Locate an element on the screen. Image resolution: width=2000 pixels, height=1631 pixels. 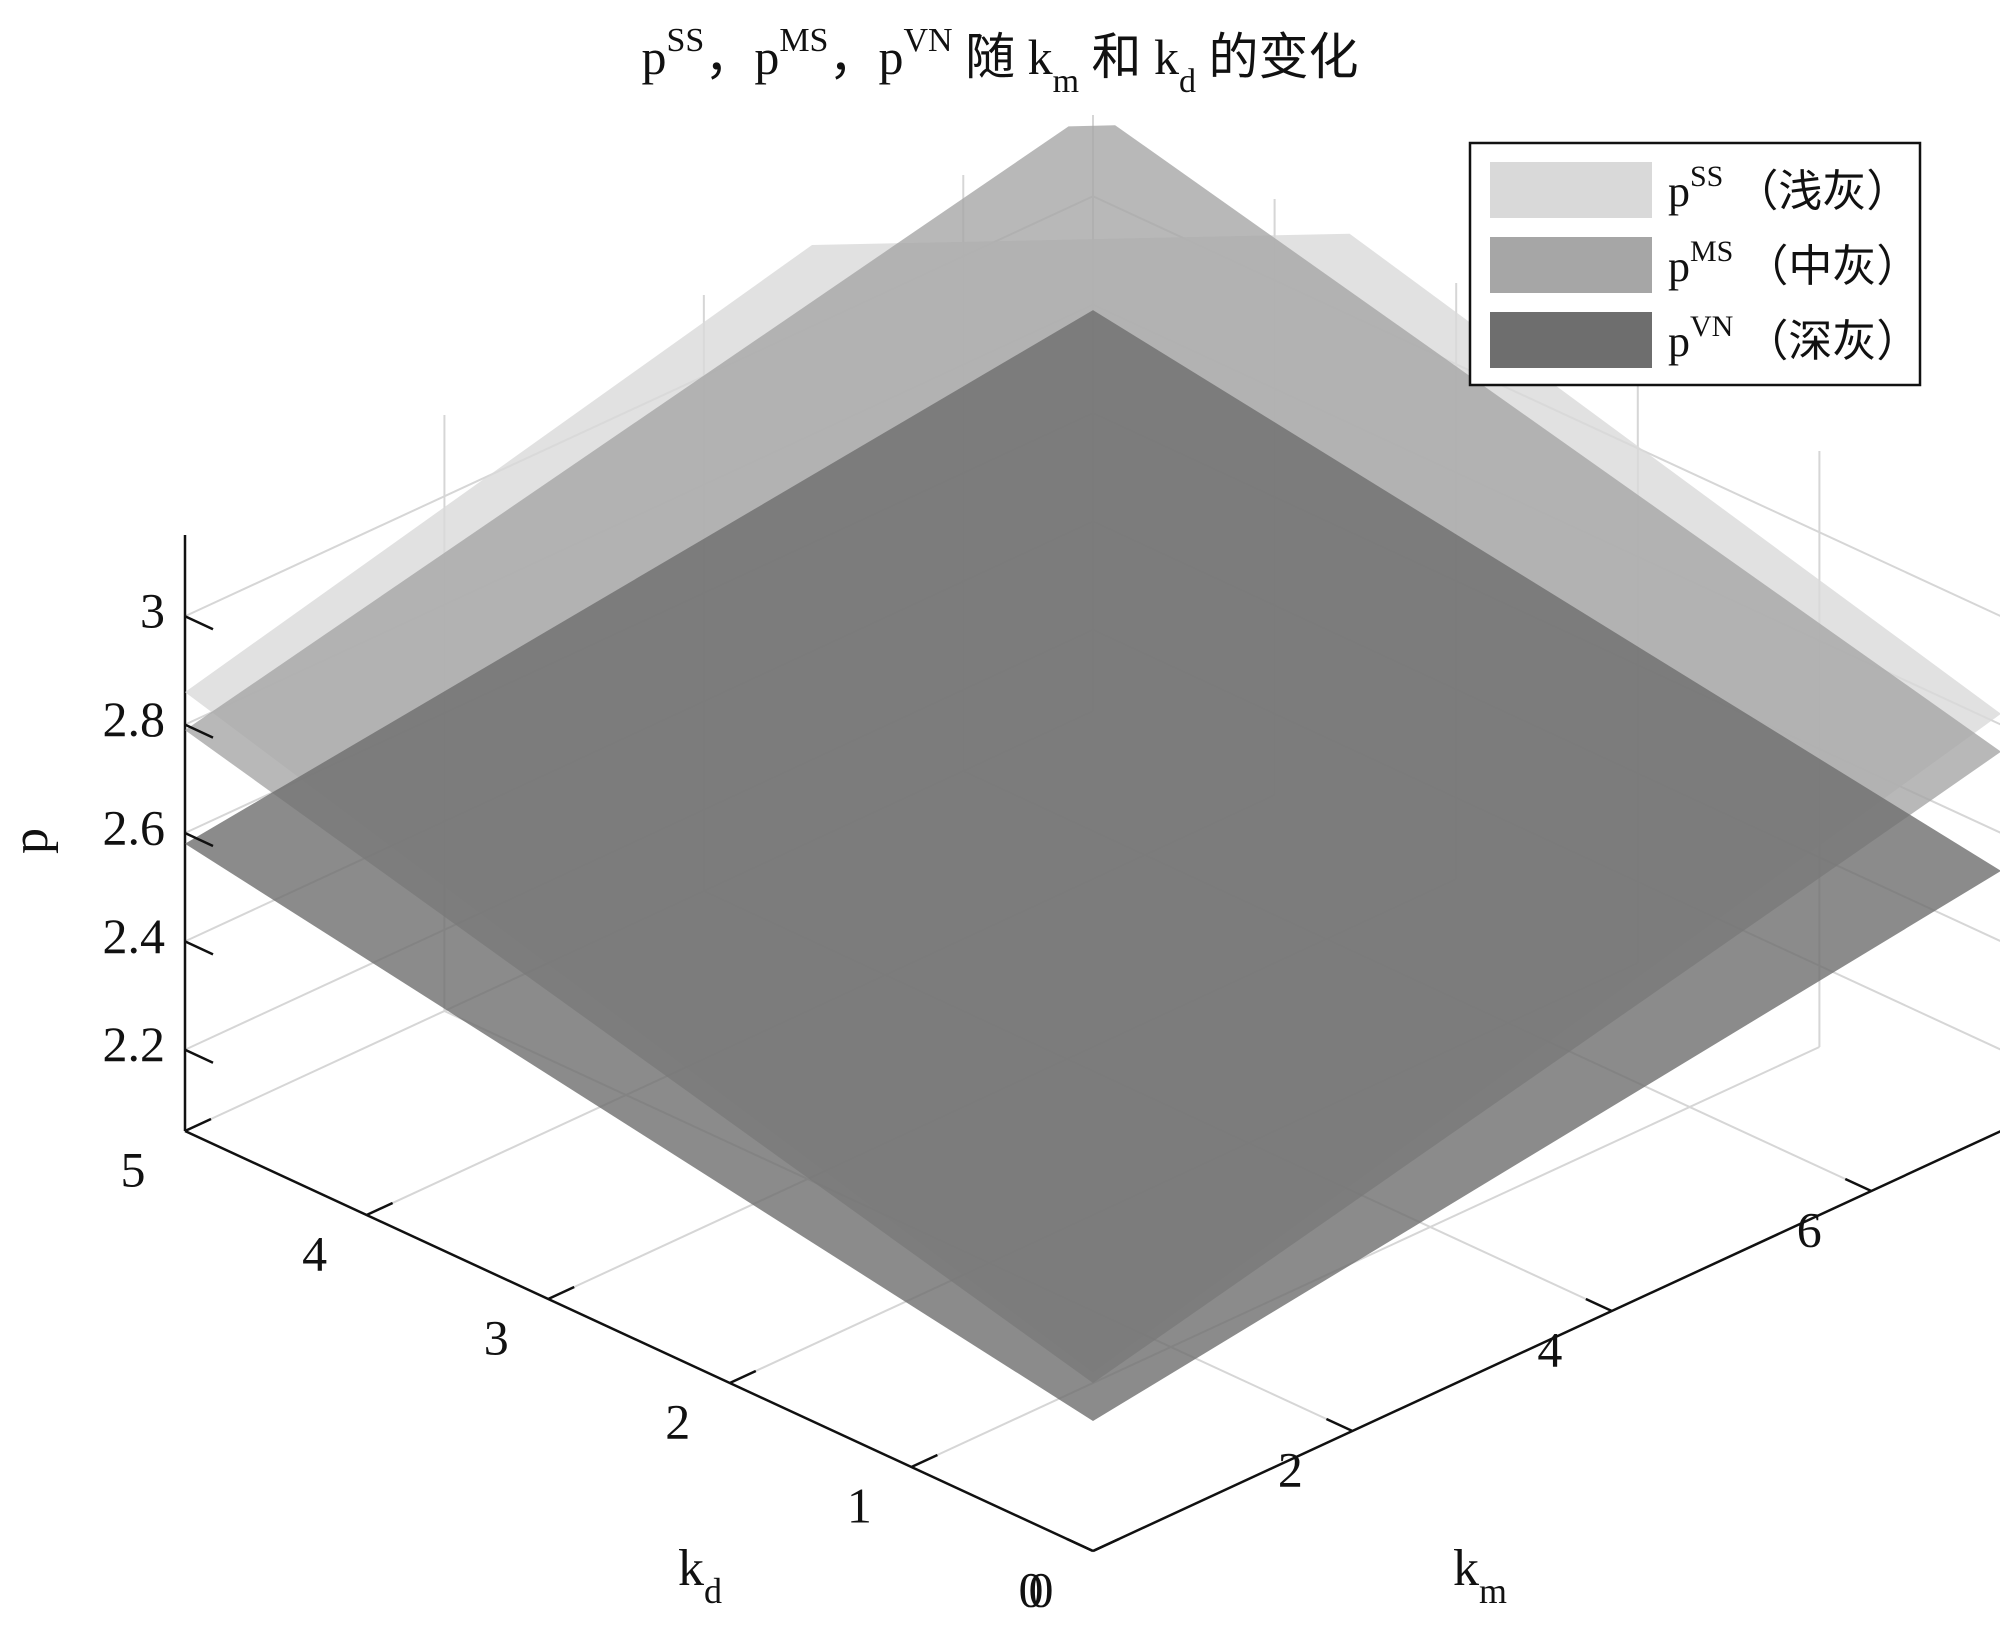
z-tick-label: 2.8 is located at coordinates (134, 719).